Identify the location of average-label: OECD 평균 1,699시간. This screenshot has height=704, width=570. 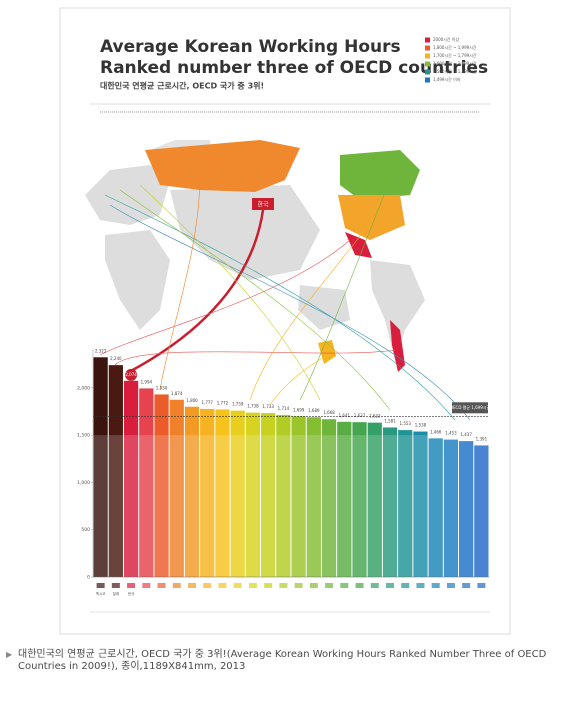
(470, 407).